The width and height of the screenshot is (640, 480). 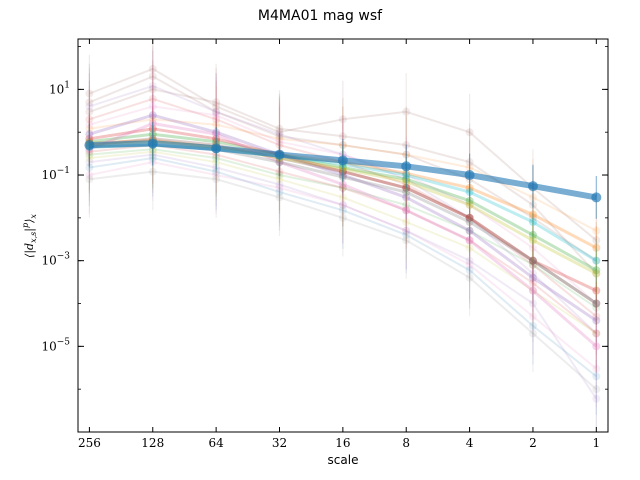 I want to click on x-tick-label: 8, so click(x=406, y=443).